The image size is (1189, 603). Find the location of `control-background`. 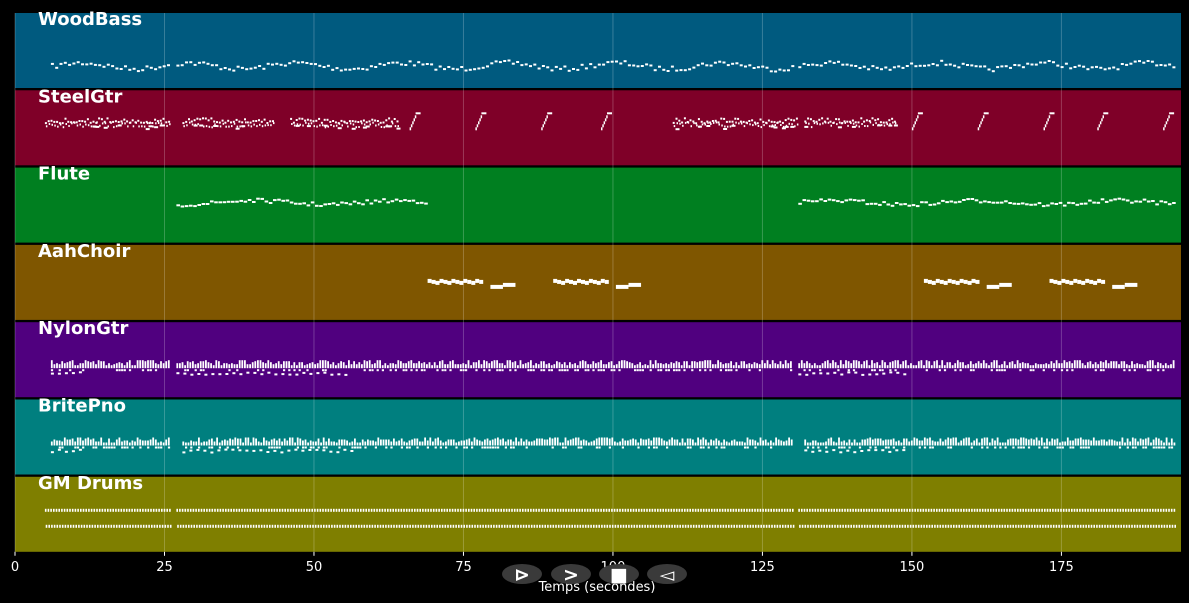

control-background is located at coordinates (619, 574).